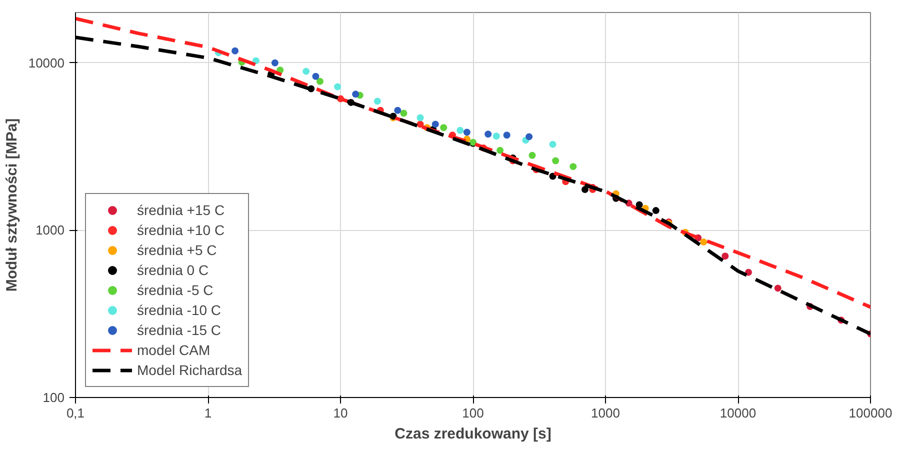  Describe the element at coordinates (870, 413) in the screenshot. I see `x-tick-label: 100000` at that location.